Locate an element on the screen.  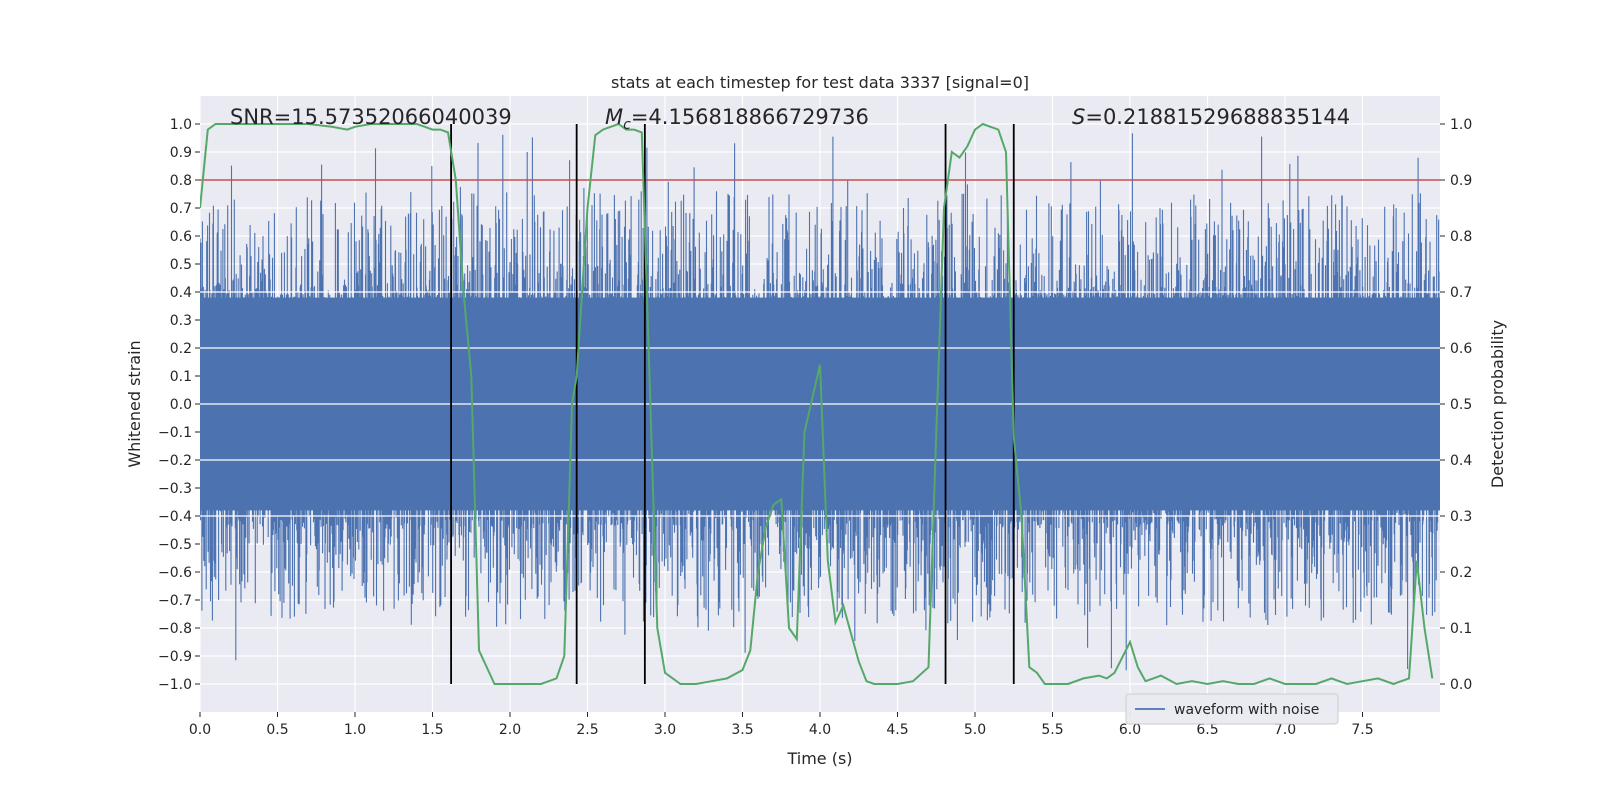
x-tick-label: 7.5 is located at coordinates (1362, 730).